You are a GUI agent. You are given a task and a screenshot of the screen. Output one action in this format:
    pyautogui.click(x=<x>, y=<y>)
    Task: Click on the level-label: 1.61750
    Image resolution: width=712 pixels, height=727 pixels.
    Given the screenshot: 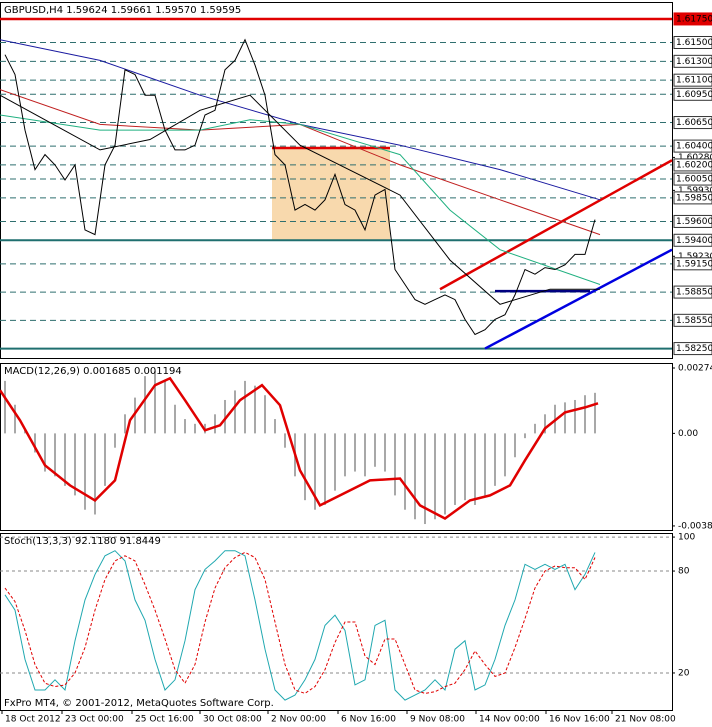 What is the action you would take?
    pyautogui.click(x=694, y=19)
    